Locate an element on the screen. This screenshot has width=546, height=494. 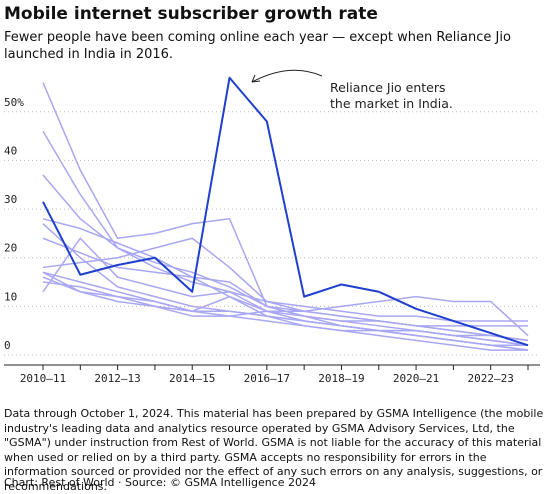
y-tick-label: 30 is located at coordinates (10, 199).